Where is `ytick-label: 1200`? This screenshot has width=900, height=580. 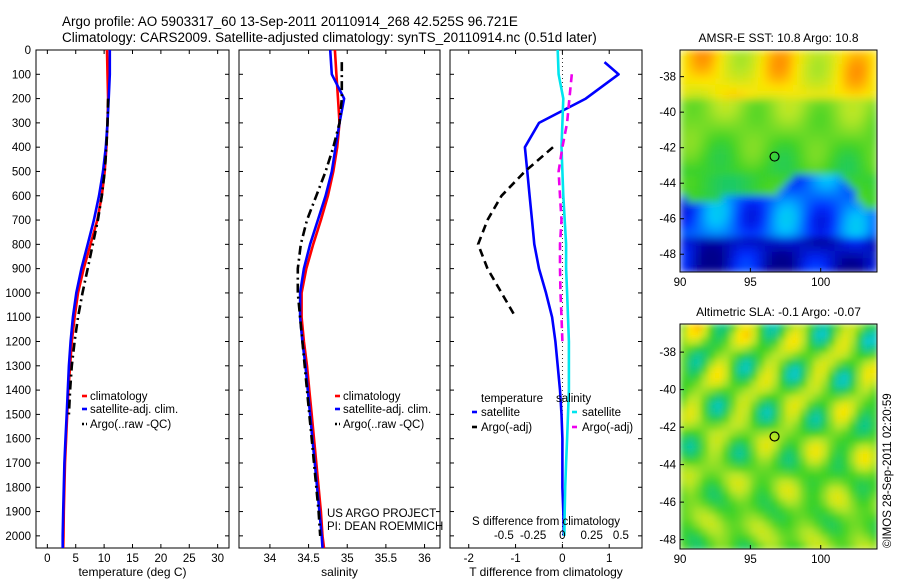 ytick-label: 1200 is located at coordinates (18, 343).